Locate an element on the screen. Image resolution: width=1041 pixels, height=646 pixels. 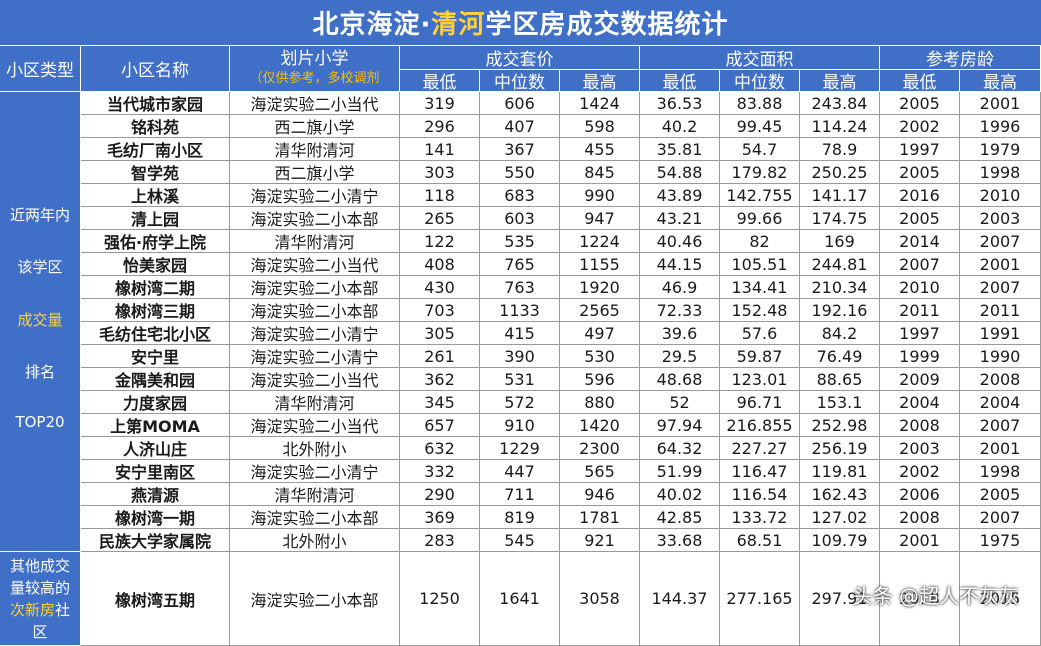
table-row-school: 北外附小 is located at coordinates (315, 448).